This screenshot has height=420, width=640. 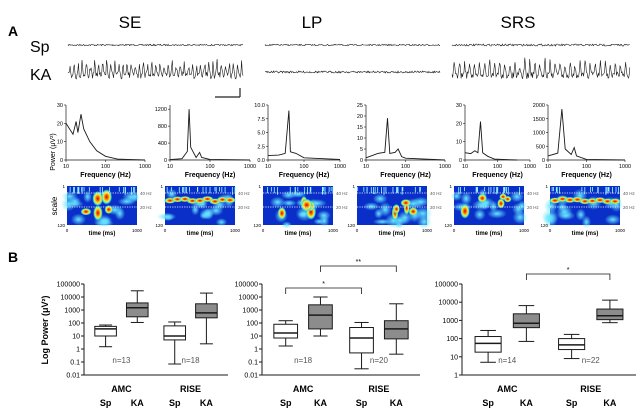 I want to click on group-label: AMC, so click(x=303, y=389).